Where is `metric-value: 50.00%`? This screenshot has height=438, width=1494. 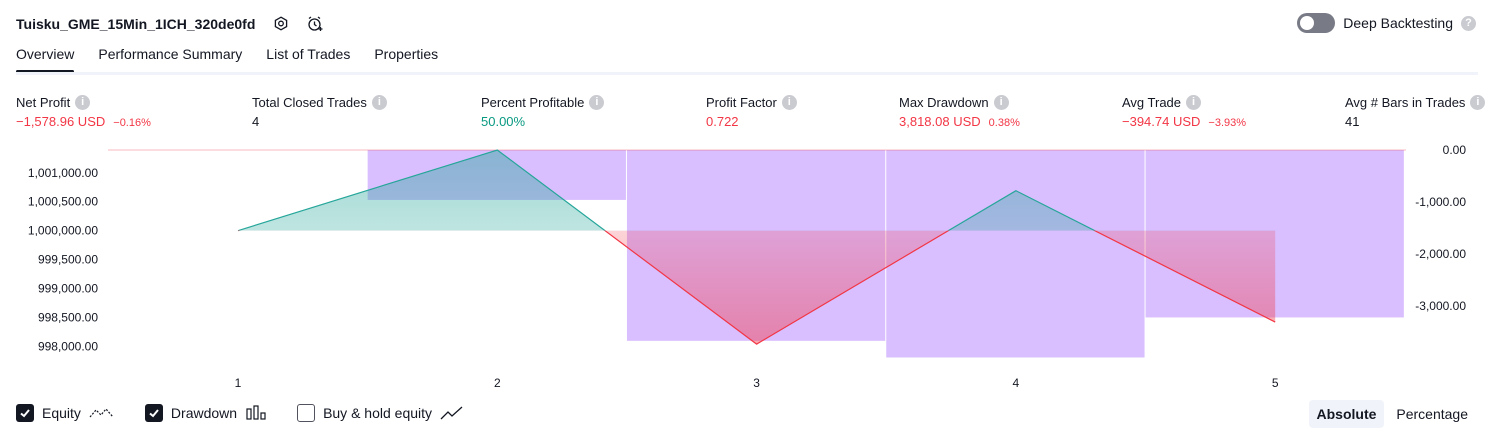 metric-value: 50.00% is located at coordinates (503, 121).